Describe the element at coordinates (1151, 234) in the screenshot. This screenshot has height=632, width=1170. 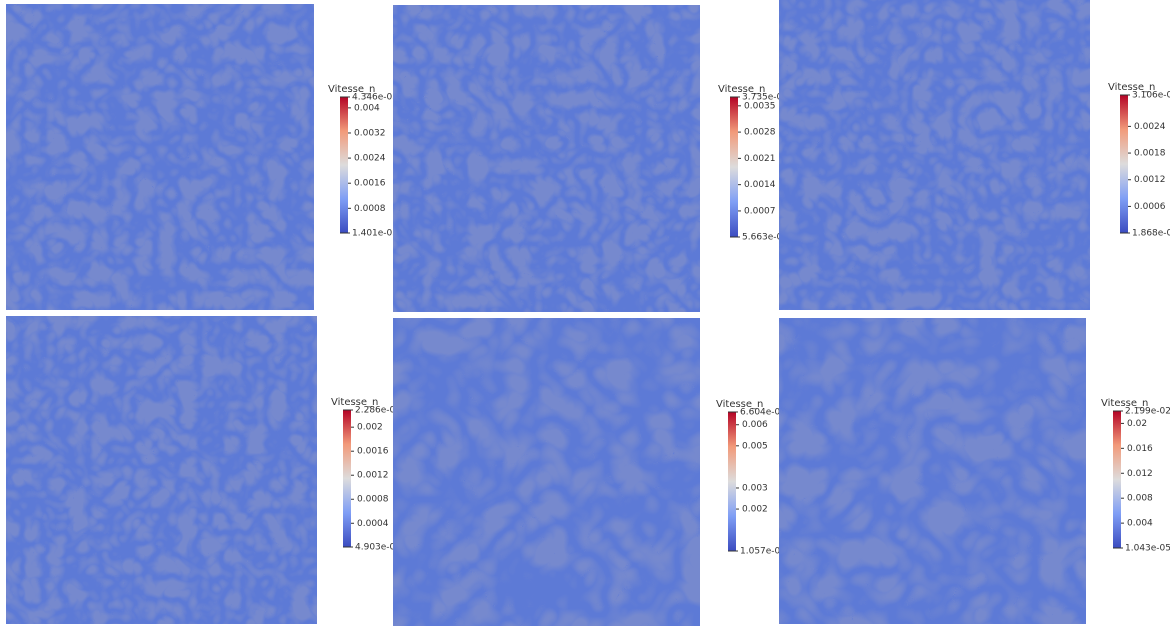
I see `colorbar-min-label: 1.868e-06` at that location.